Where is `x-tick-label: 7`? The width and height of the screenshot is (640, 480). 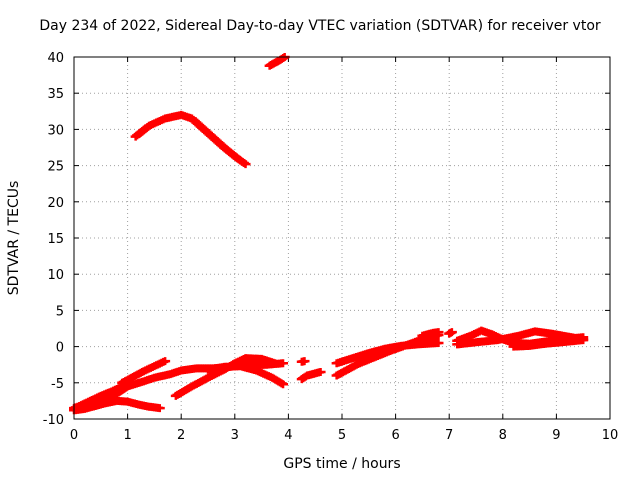
x-tick-label: 7 is located at coordinates (449, 435).